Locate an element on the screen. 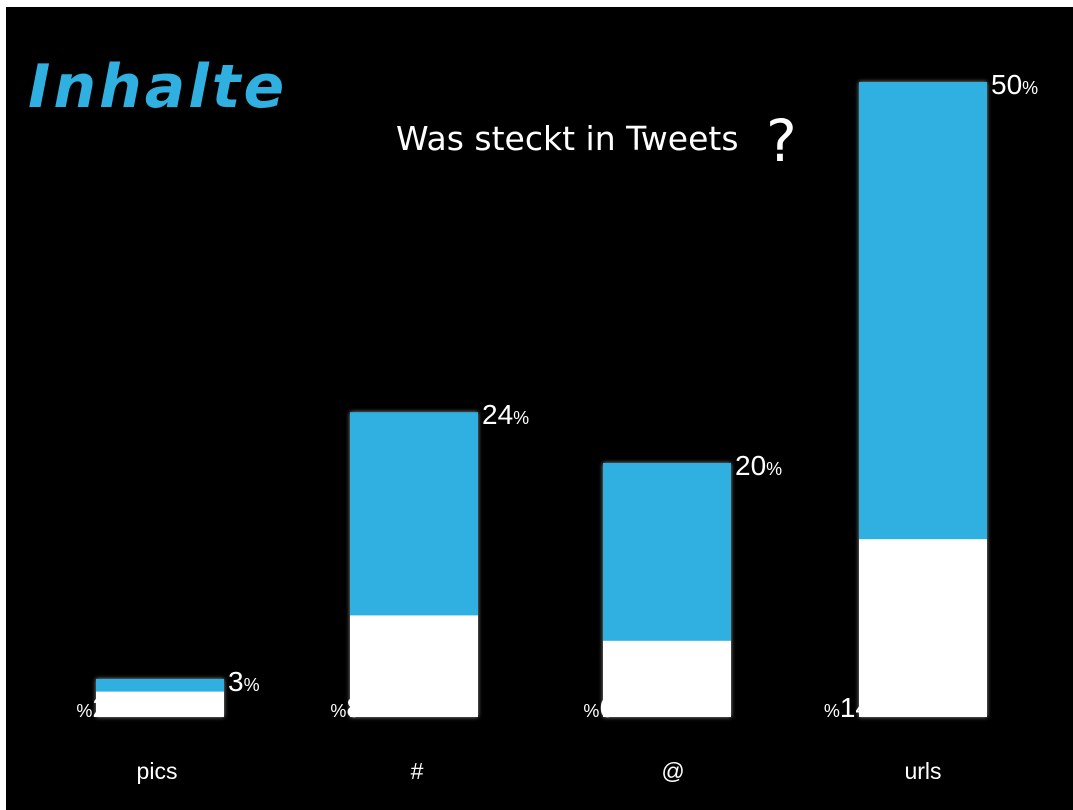  bar-urls-sub is located at coordinates (923, 628).